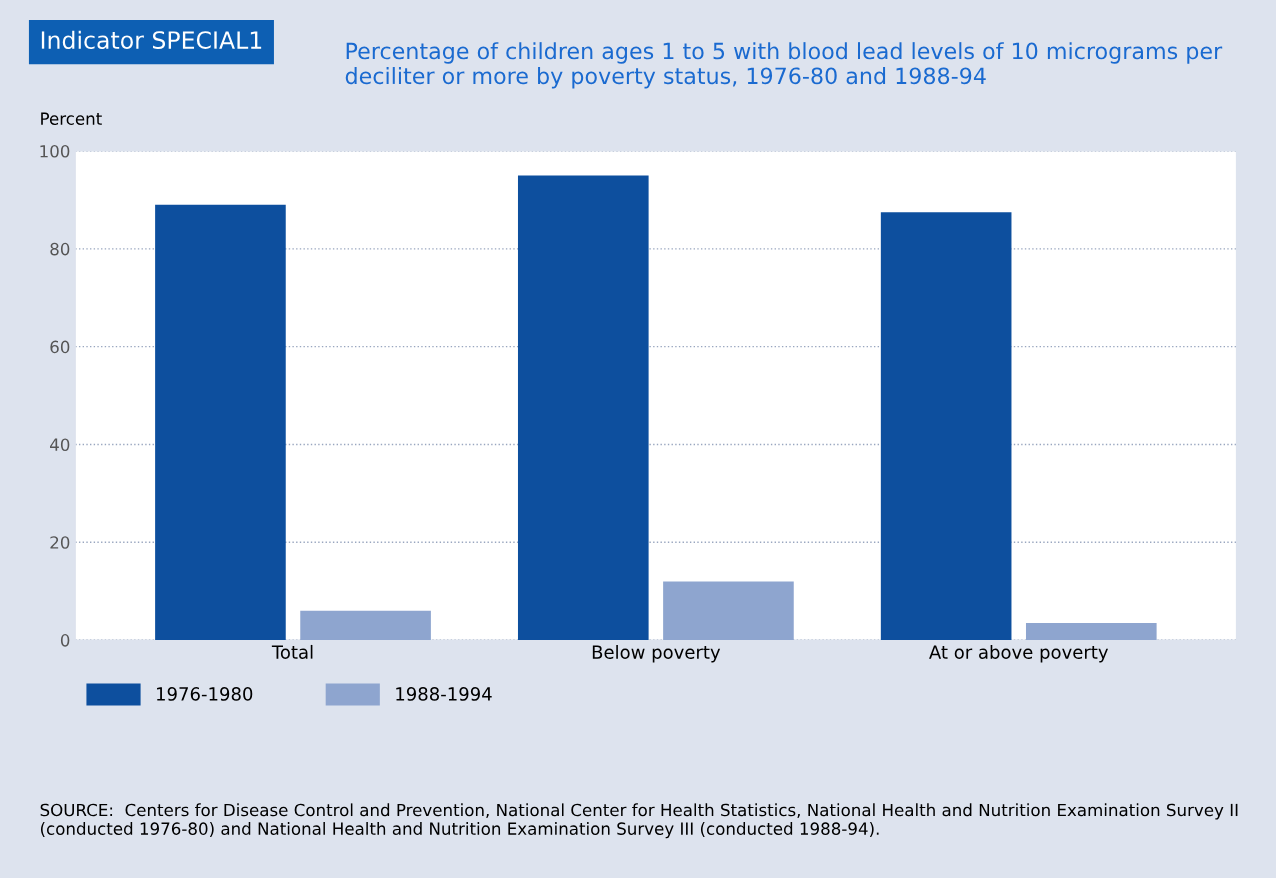 The width and height of the screenshot is (1276, 878). I want to click on legend-label: 1988-1994, so click(444, 694).